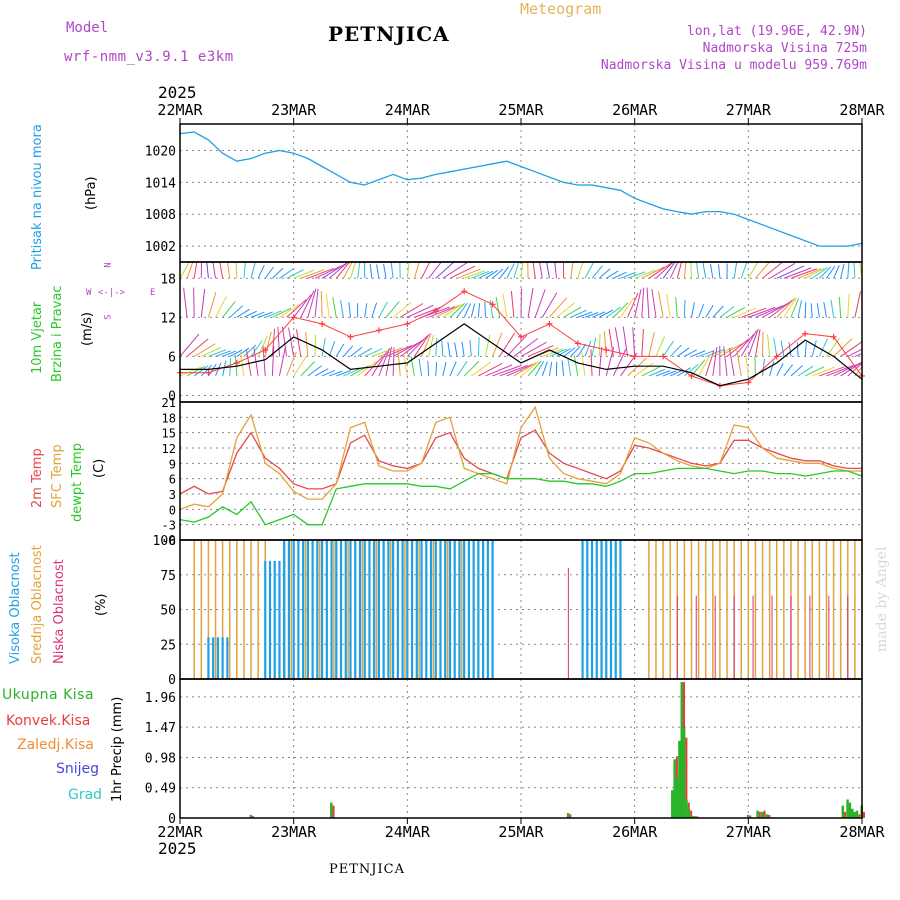 The image size is (900, 900). What do you see at coordinates (169, 434) in the screenshot?
I see `y-tick-label: 15` at bounding box center [169, 434].